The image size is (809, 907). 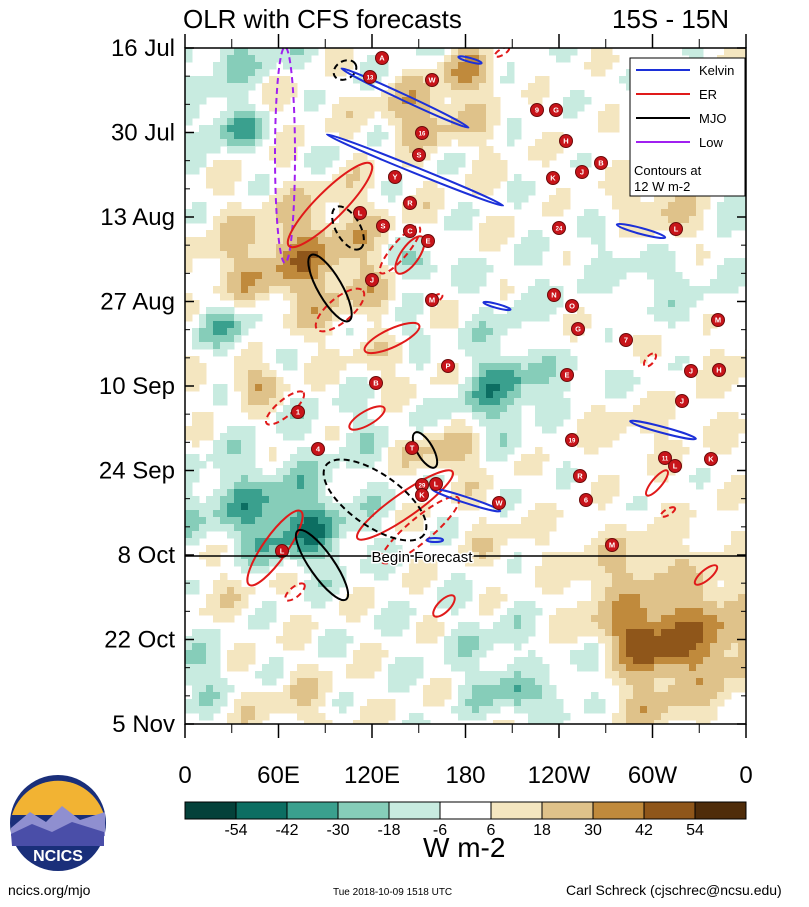 What do you see at coordinates (593, 830) in the screenshot?
I see `colorbar-level-label: 30` at bounding box center [593, 830].